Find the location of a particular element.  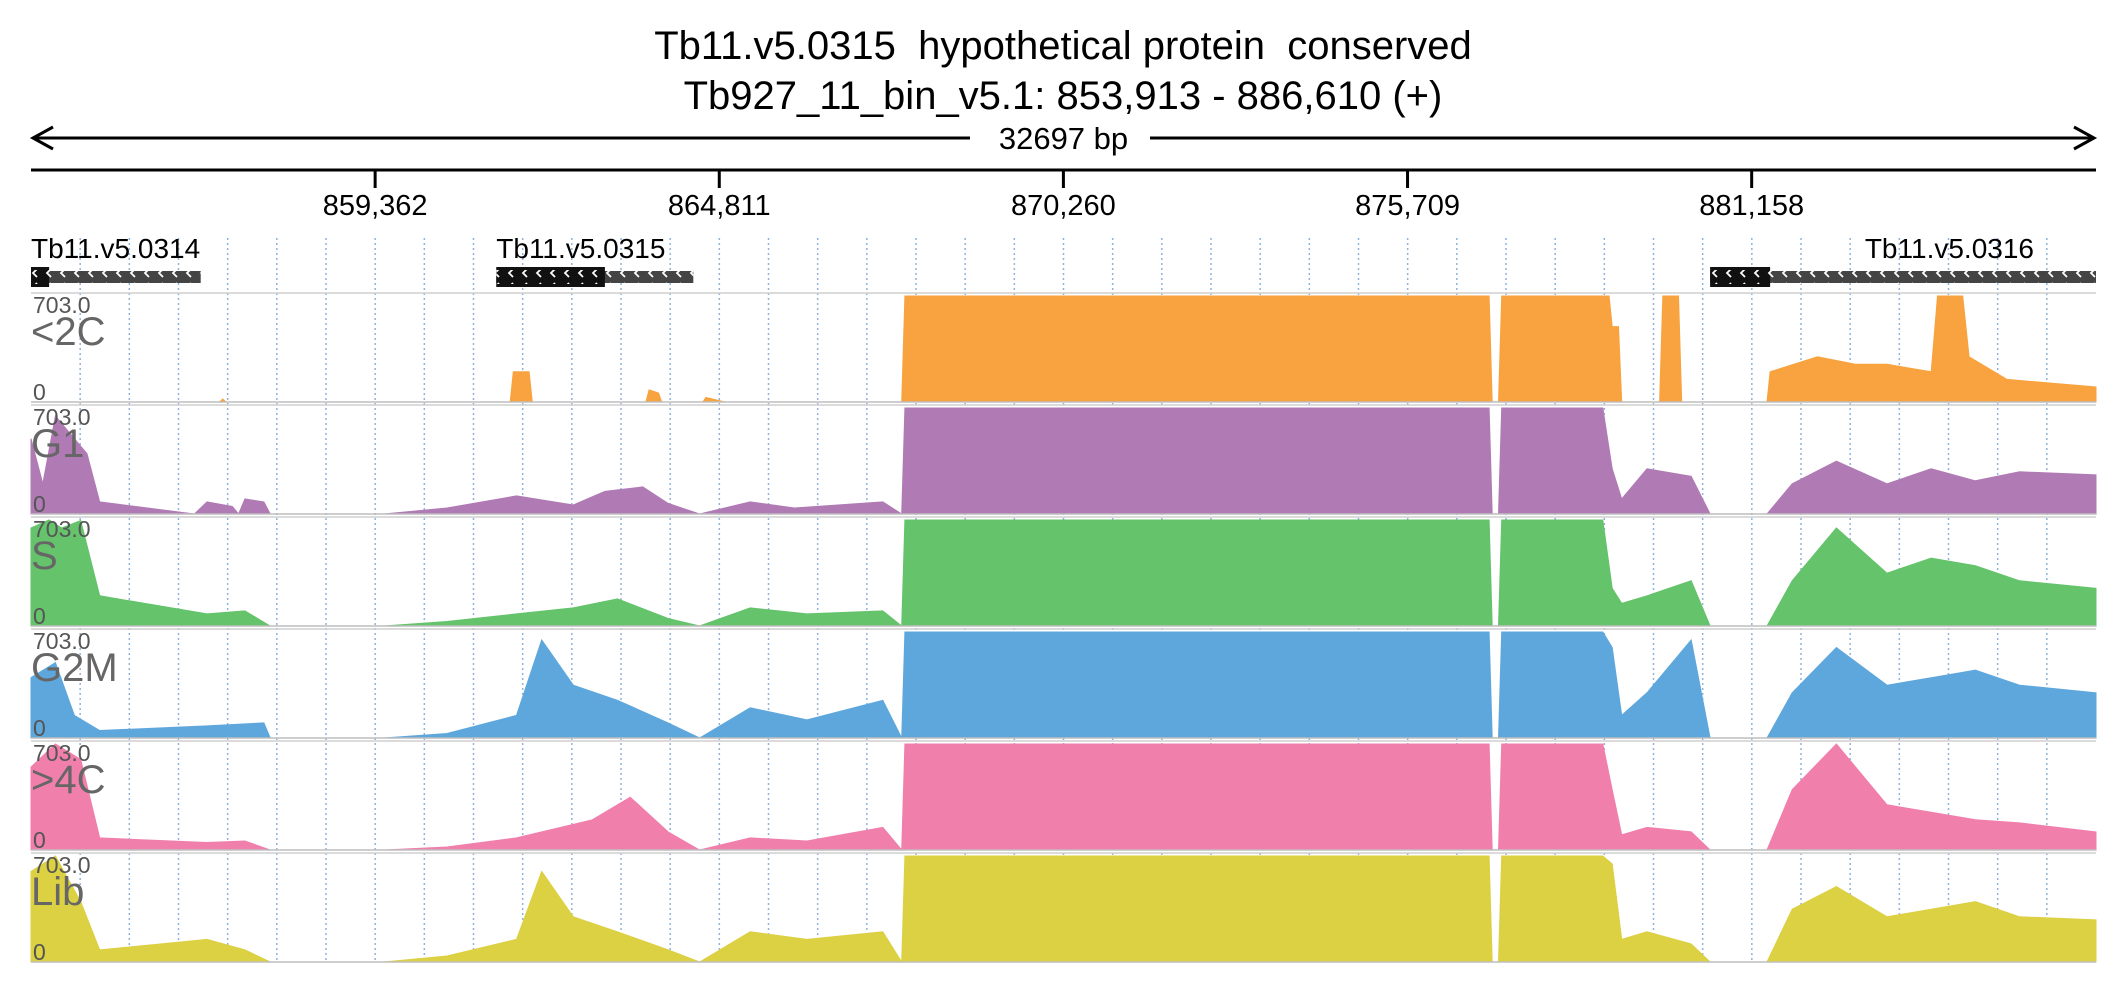

chart-title-region: Tb927_11_bin_v5.1: 853,913 - 886,610 (+) is located at coordinates (1063, 96).